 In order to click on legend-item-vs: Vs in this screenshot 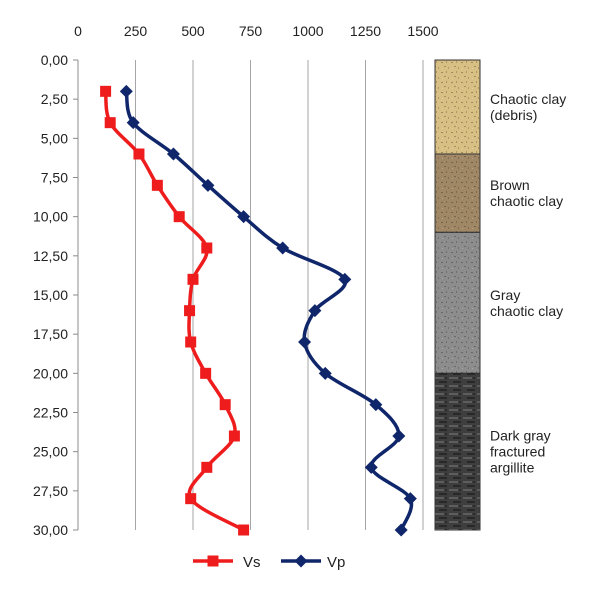, I will do `click(227, 562)`.